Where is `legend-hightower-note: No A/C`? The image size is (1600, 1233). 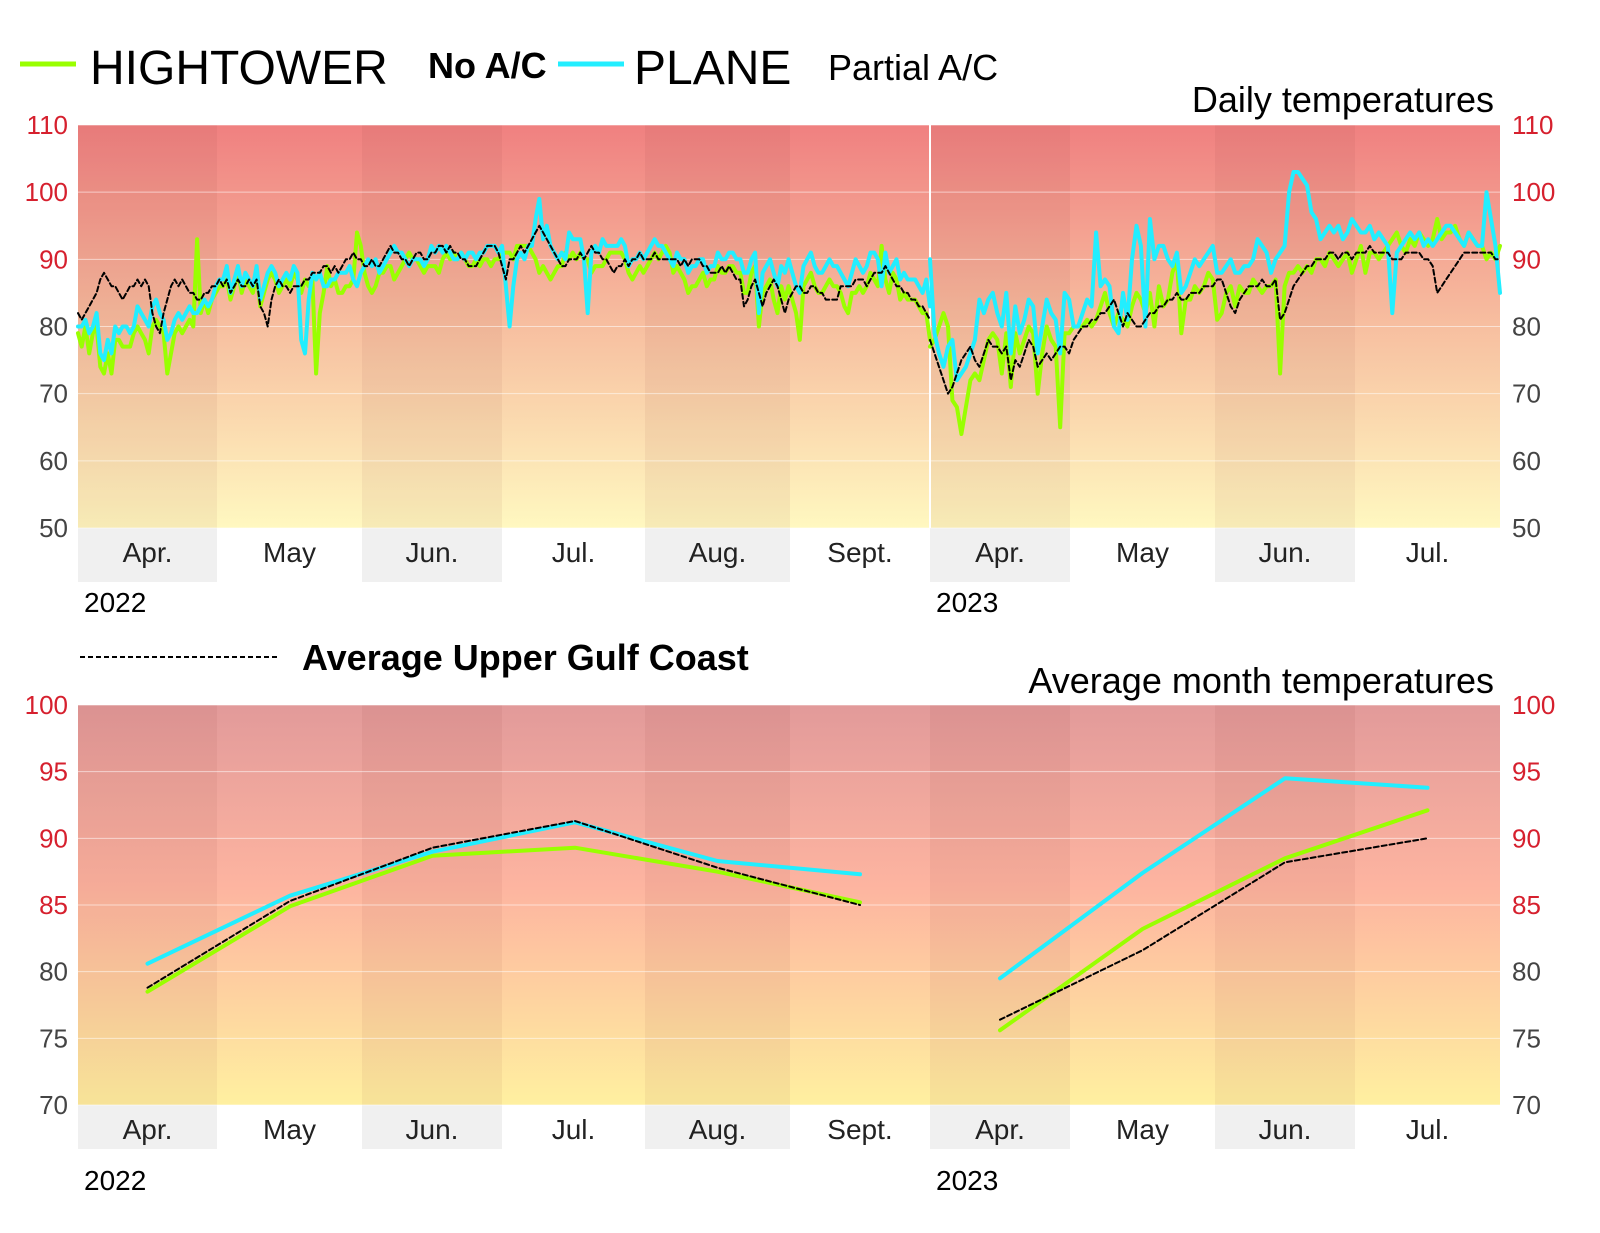
legend-hightower-note: No A/C is located at coordinates (487, 65).